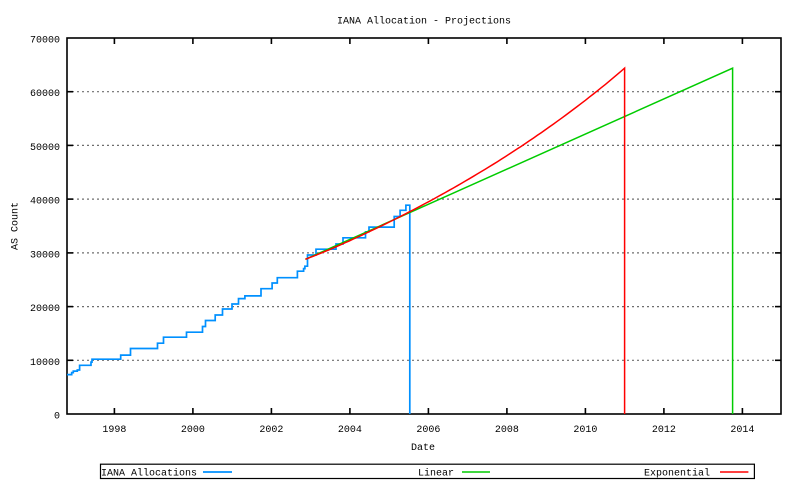 The image size is (800, 485). Describe the element at coordinates (507, 430) in the screenshot. I see `svg-text: 2008` at that location.